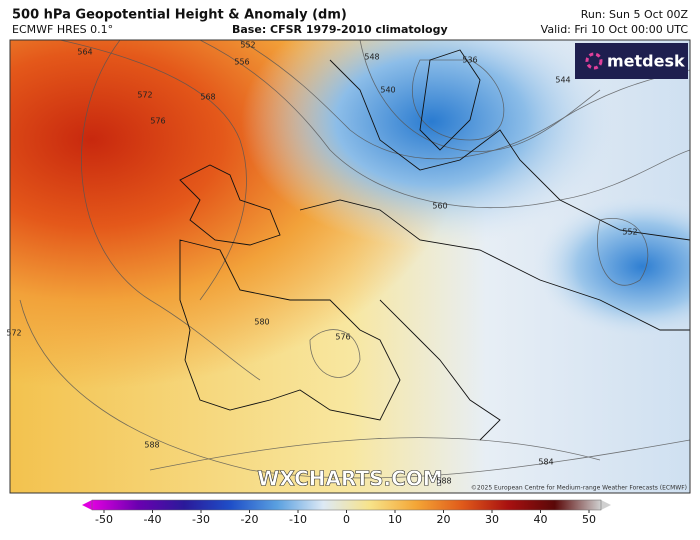  What do you see at coordinates (387, 90) in the screenshot?
I see `contour-label: 540` at bounding box center [387, 90].